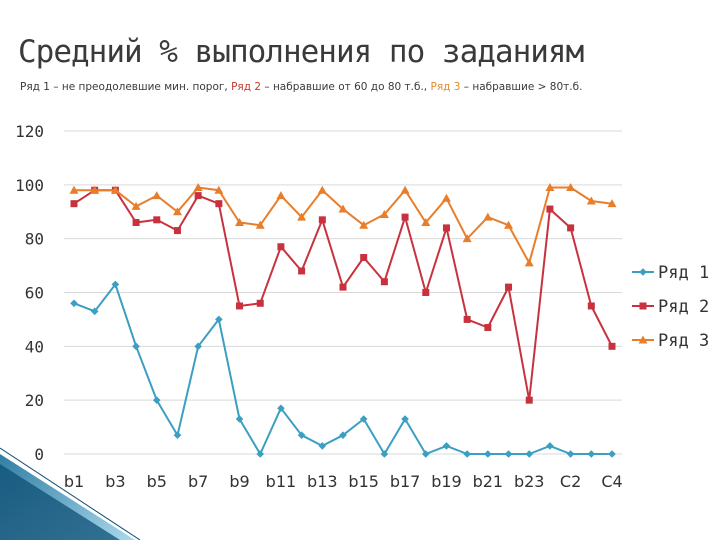 Image resolution: width=720 pixels, height=540 pixels. What do you see at coordinates (488, 481) in the screenshot?
I see `x-tick-label: b21` at bounding box center [488, 481].